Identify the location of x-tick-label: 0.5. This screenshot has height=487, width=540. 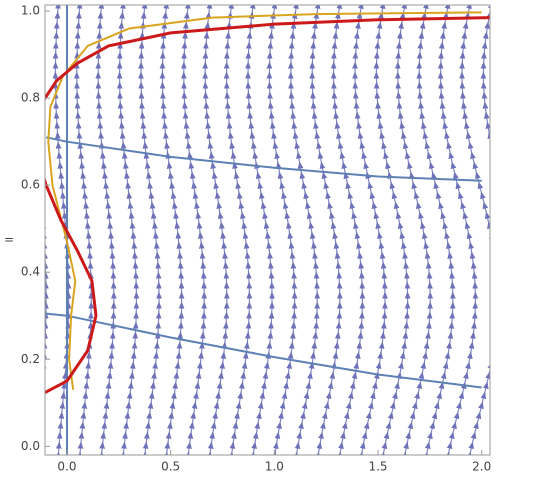
(170, 467).